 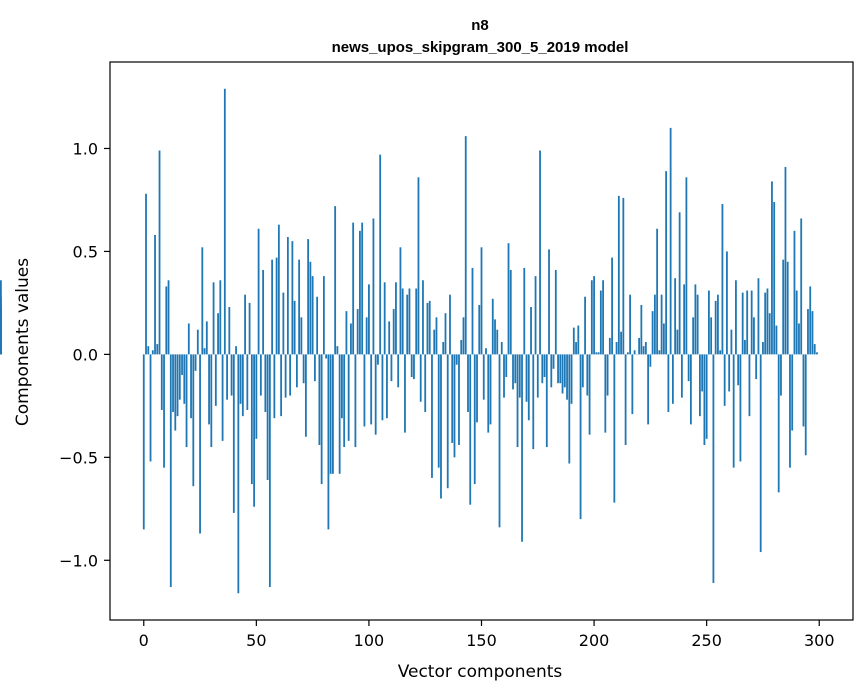 I want to click on y-tick-label: −1.0, so click(x=78, y=560).